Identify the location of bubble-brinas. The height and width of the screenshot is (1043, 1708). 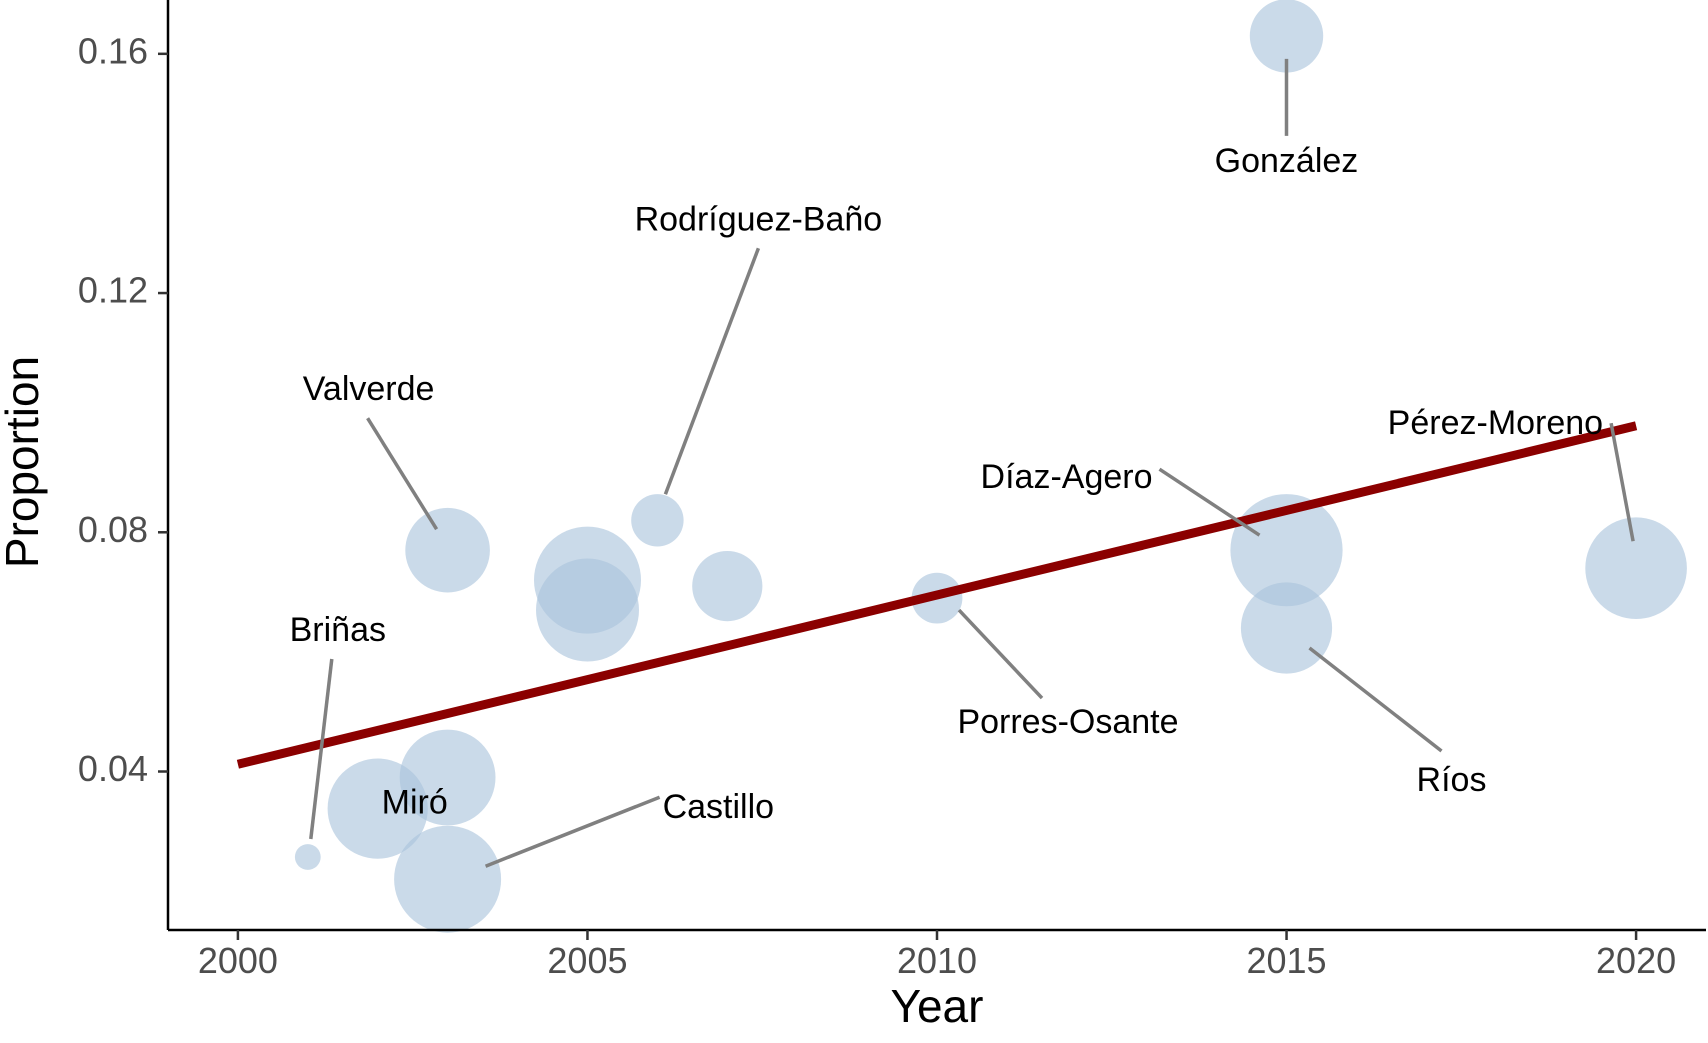
(307, 857).